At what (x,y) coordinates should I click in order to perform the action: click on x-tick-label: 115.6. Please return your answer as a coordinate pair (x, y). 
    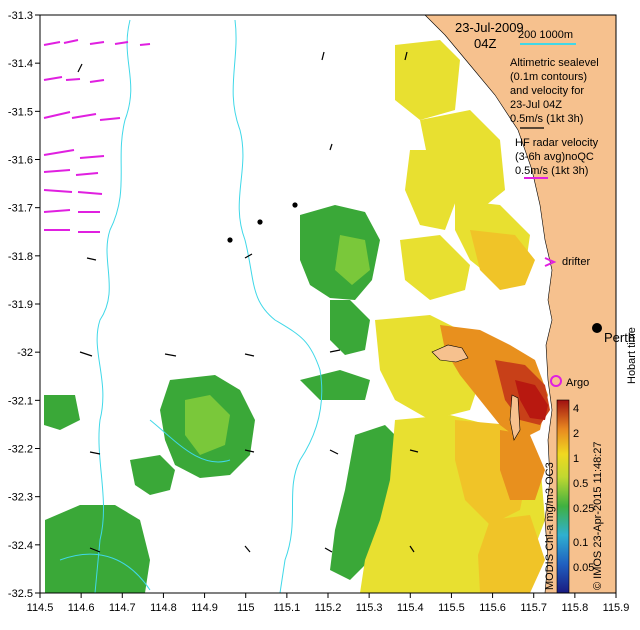
    Looking at the image, I should click on (492, 608).